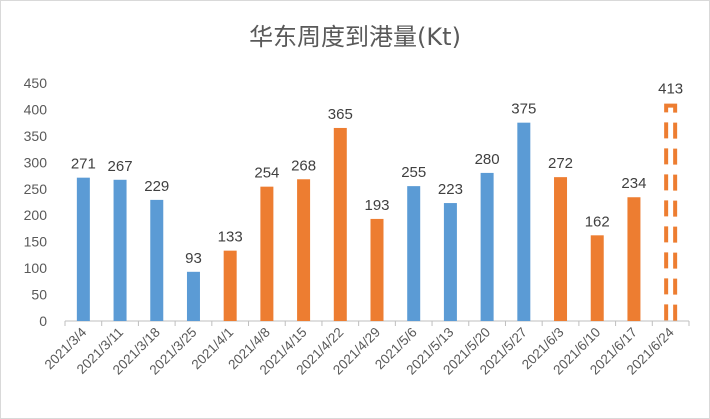 The height and width of the screenshot is (419, 710). What do you see at coordinates (670, 89) in the screenshot?
I see `data-label: 413` at bounding box center [670, 89].